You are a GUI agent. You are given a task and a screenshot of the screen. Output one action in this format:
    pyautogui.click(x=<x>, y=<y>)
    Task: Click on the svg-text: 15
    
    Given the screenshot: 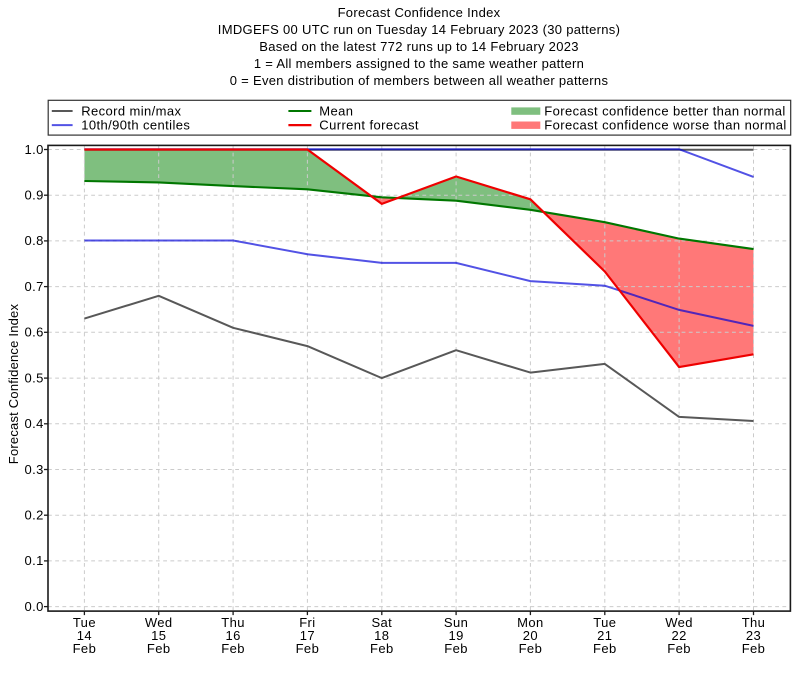 What is the action you would take?
    pyautogui.click(x=158, y=635)
    